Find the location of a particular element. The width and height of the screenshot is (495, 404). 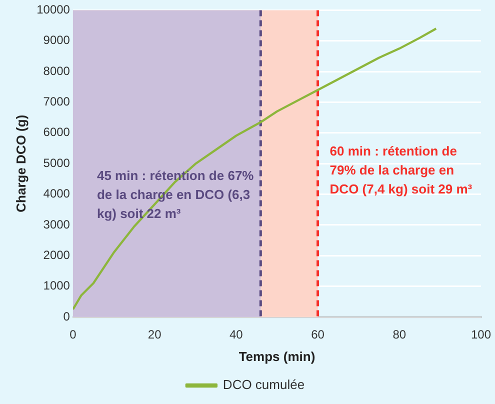

legend-label: DCO cumulée is located at coordinates (263, 384).